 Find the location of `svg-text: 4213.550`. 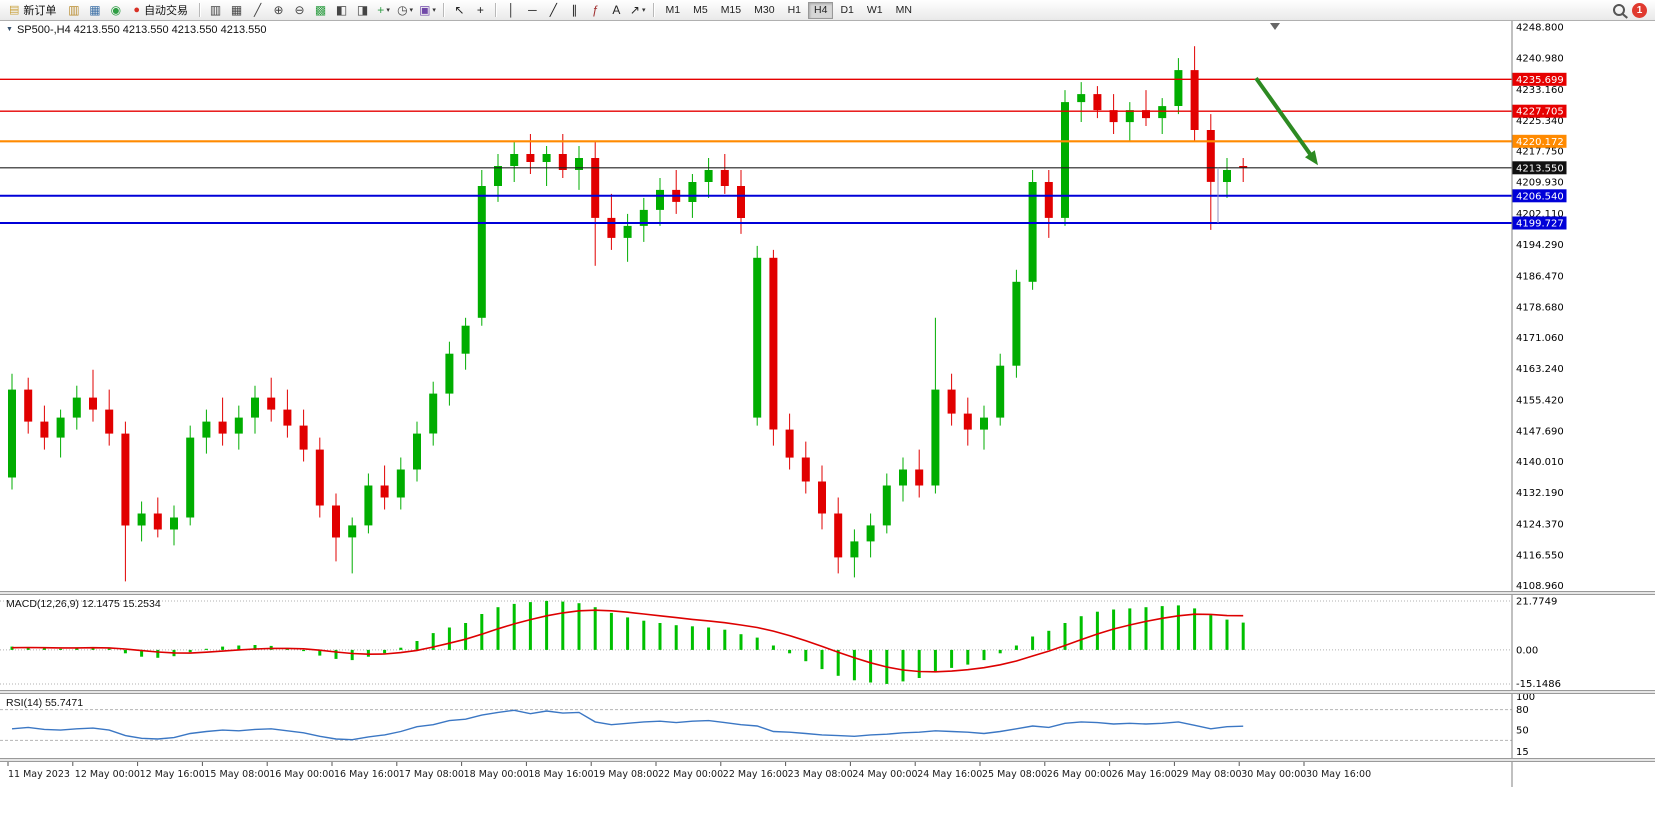

svg-text: 4213.550 is located at coordinates (1540, 168).